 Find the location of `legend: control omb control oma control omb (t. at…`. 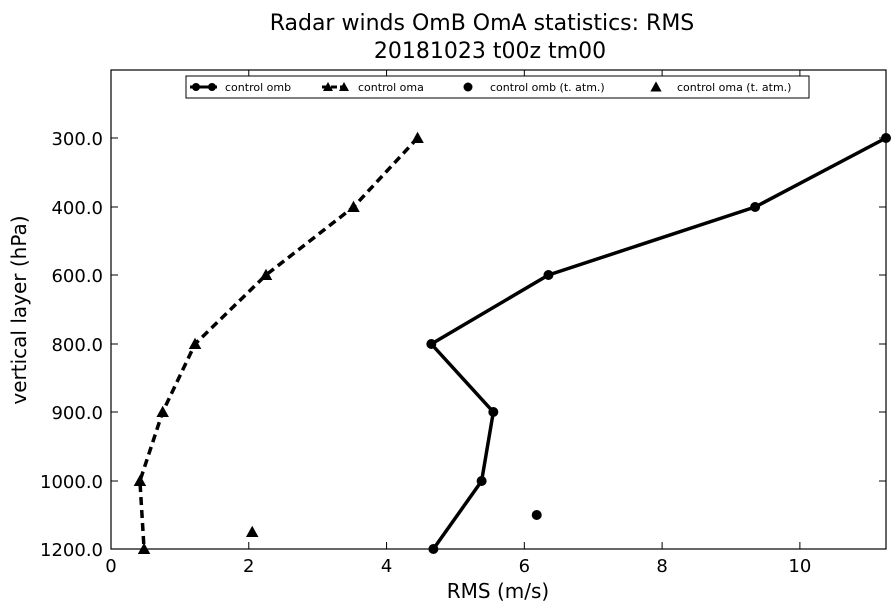

legend: control omb control oma control omb (t. at… is located at coordinates (497, 87).